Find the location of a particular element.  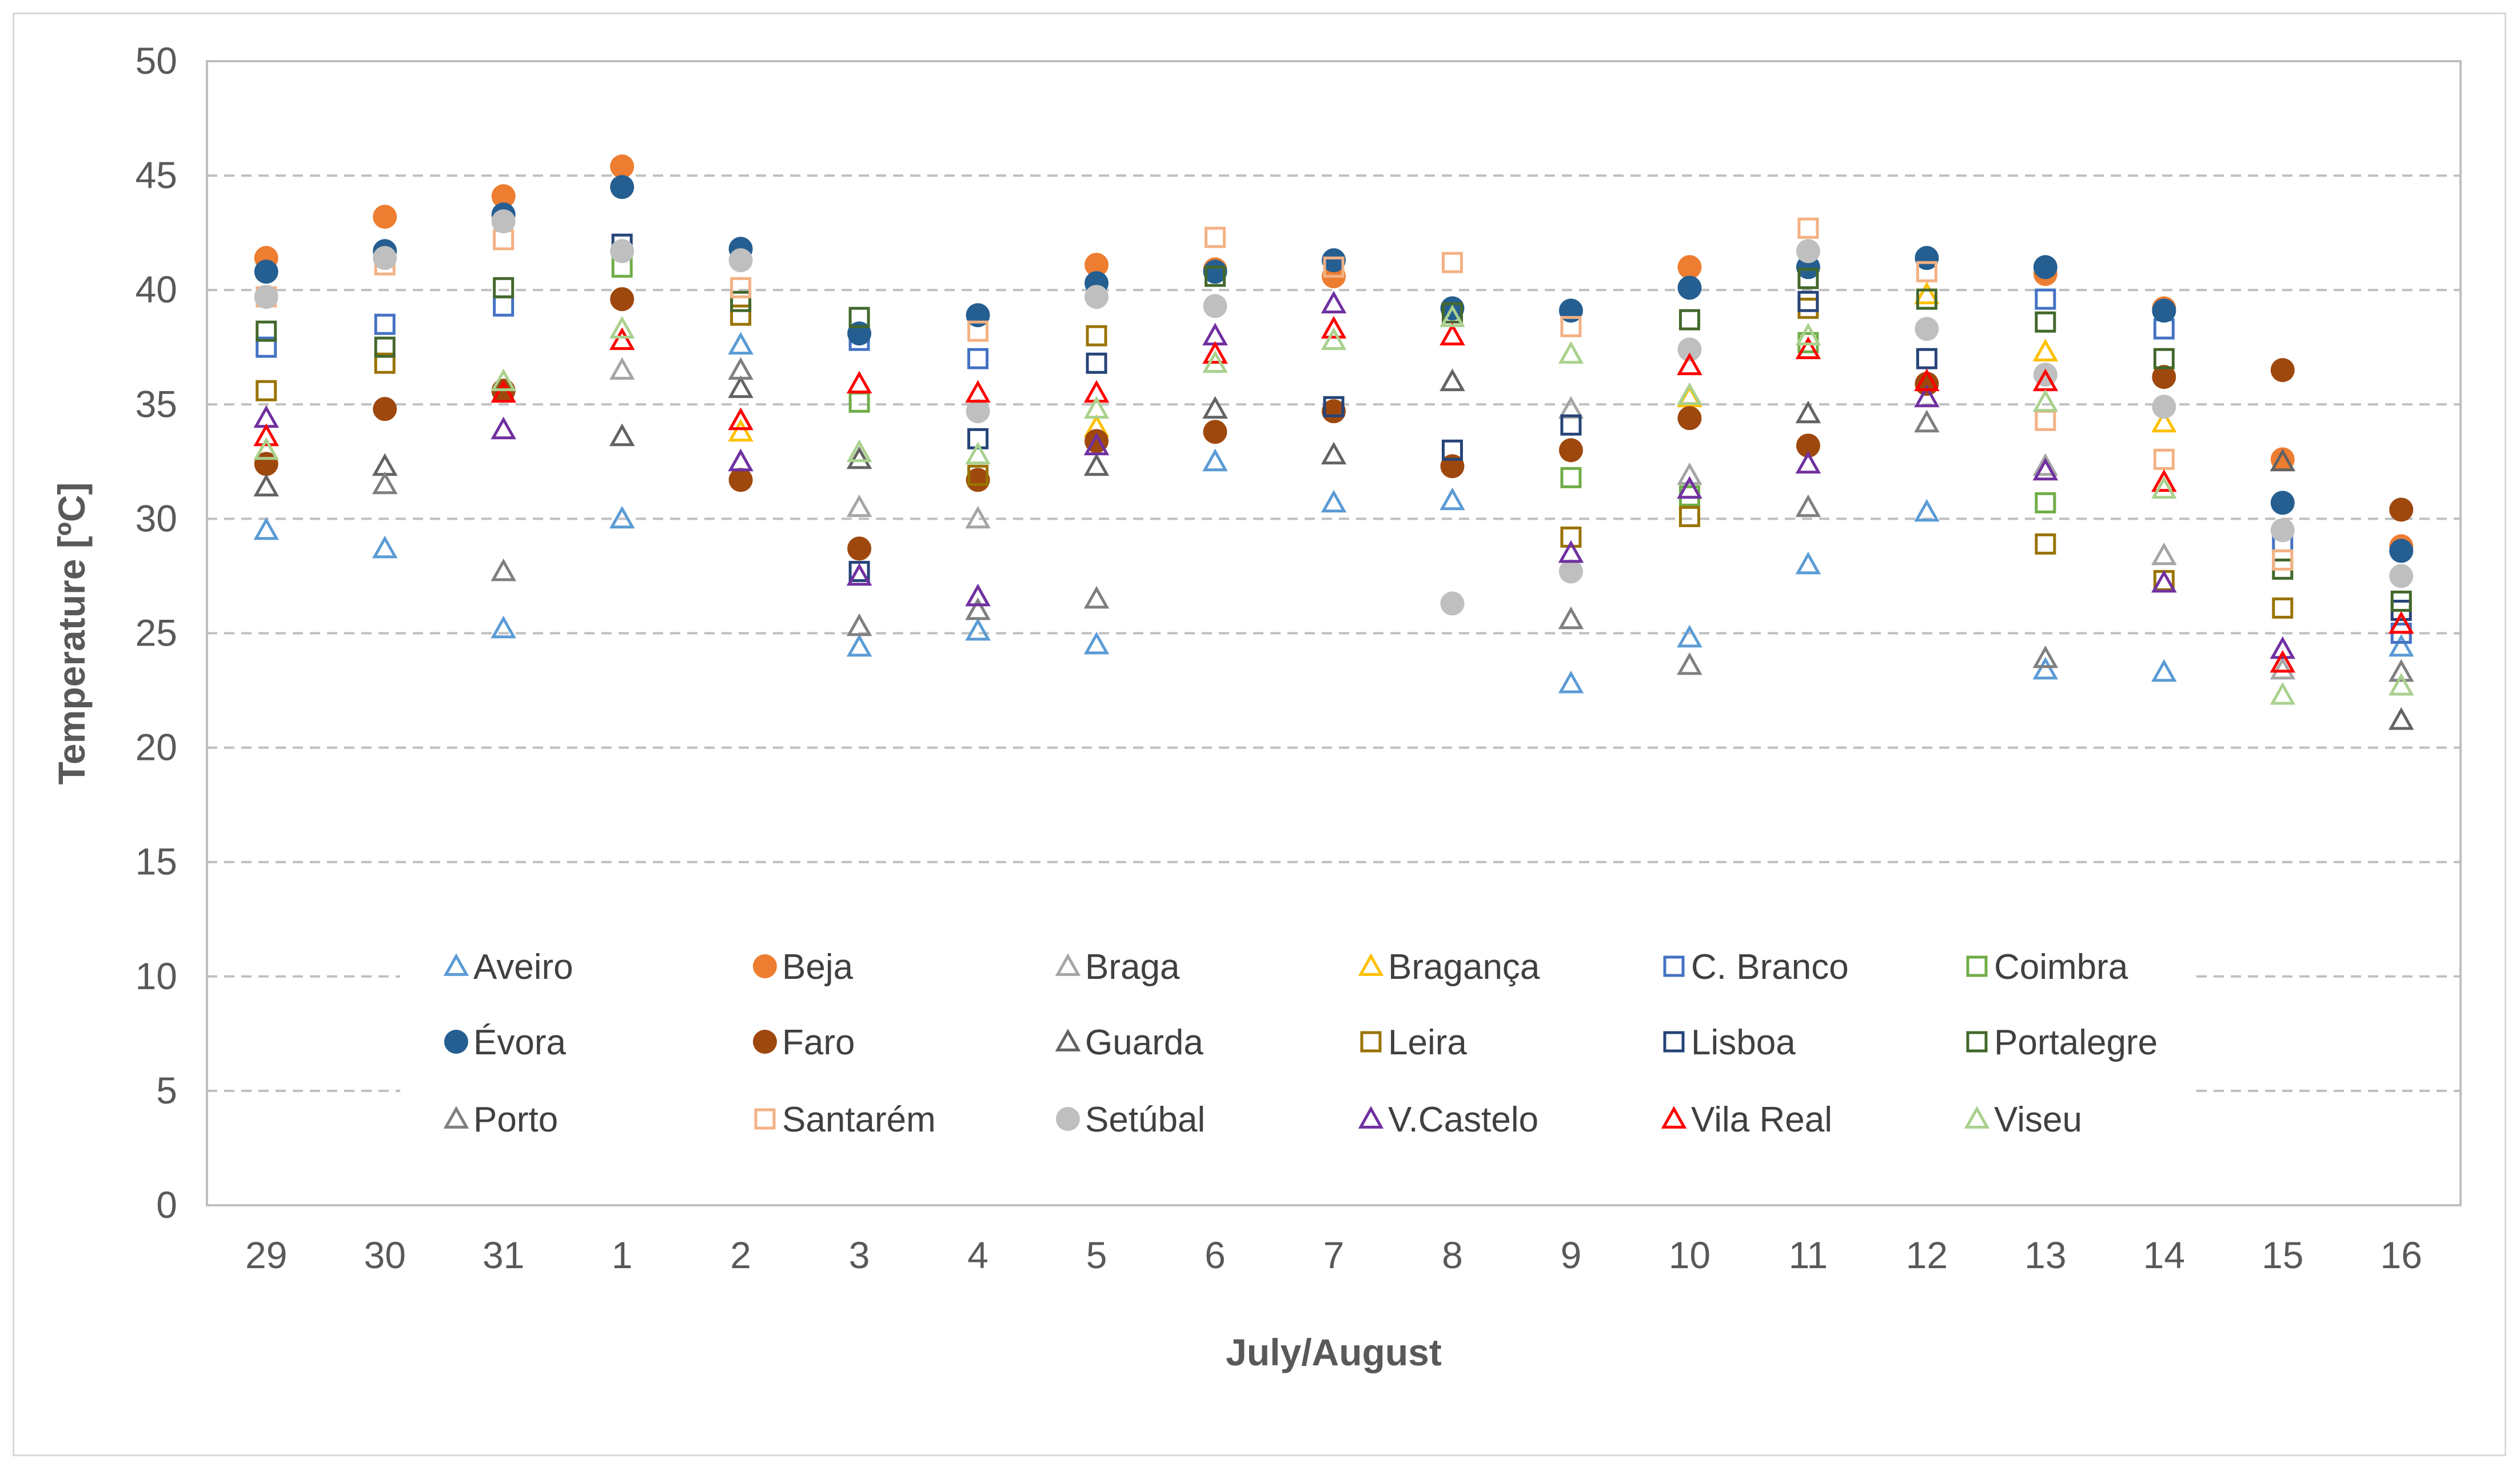

legend-label: Vila Real is located at coordinates (1761, 1120).